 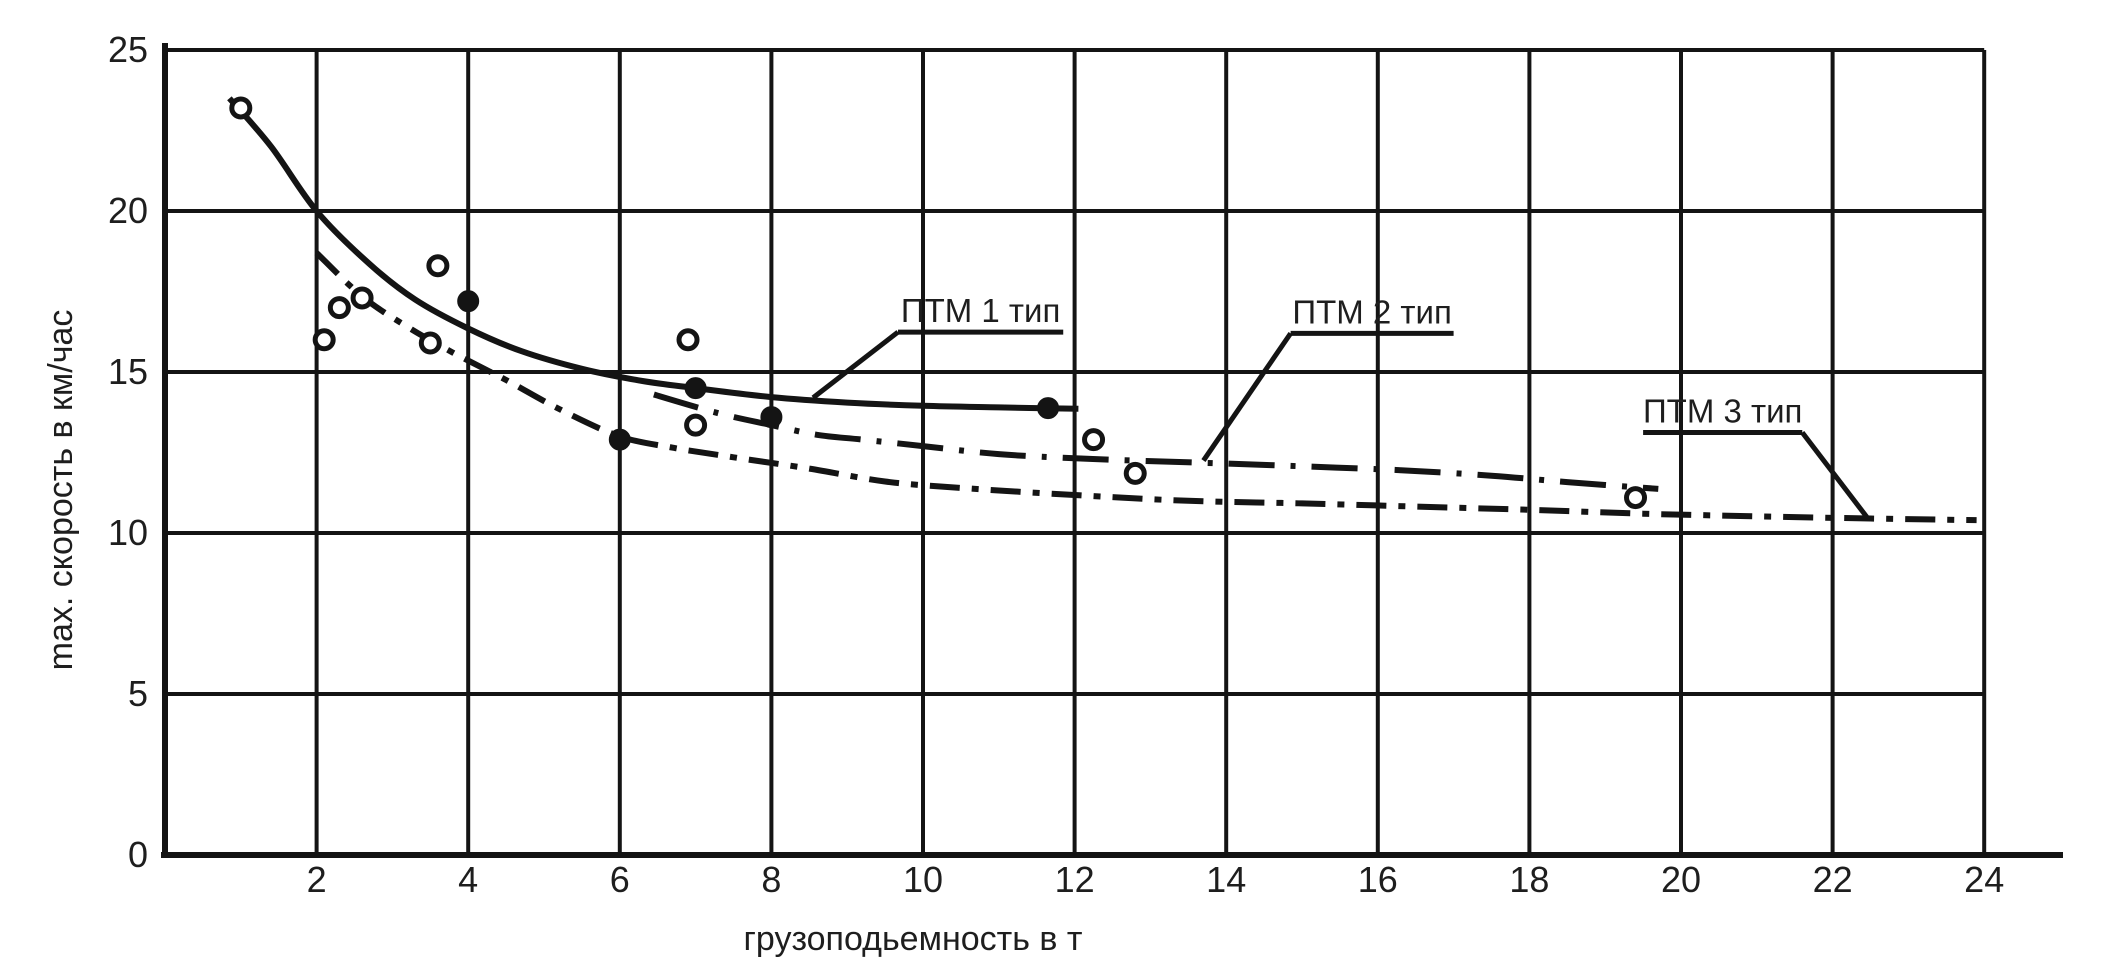 I want to click on y-axis-title: max. скорость в км/час, so click(x=61, y=490).